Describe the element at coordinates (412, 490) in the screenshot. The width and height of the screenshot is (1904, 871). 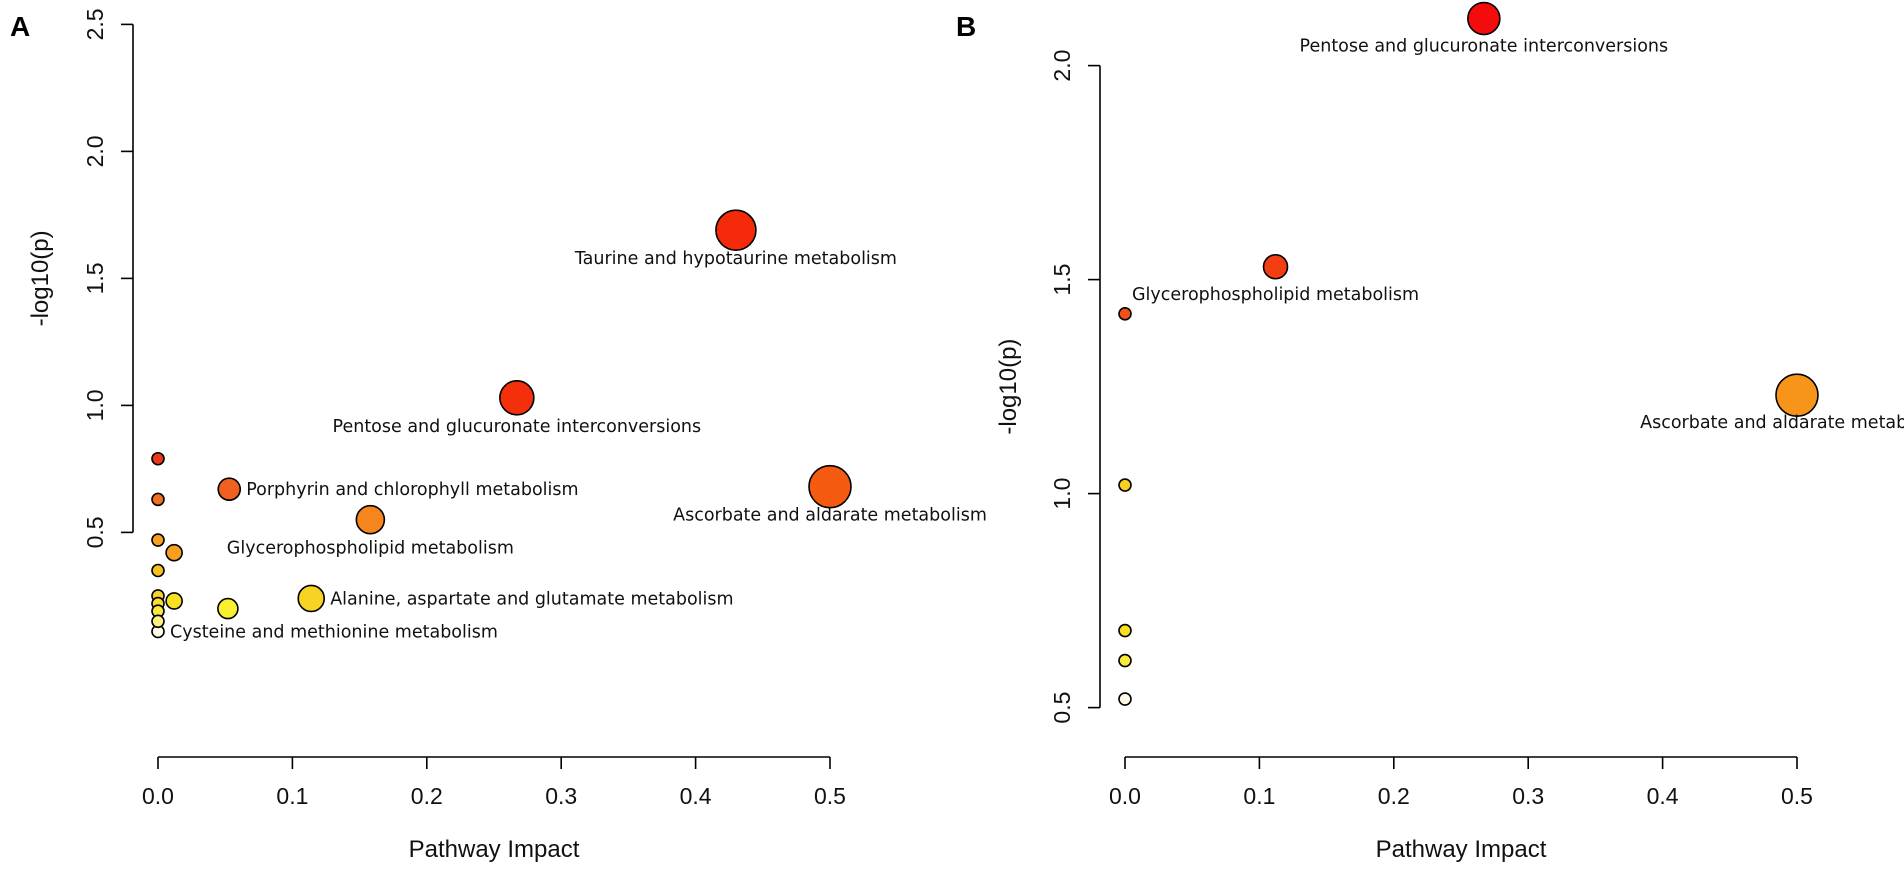
I see `point-label: Porphyrin and chlorophyll metabolism` at that location.